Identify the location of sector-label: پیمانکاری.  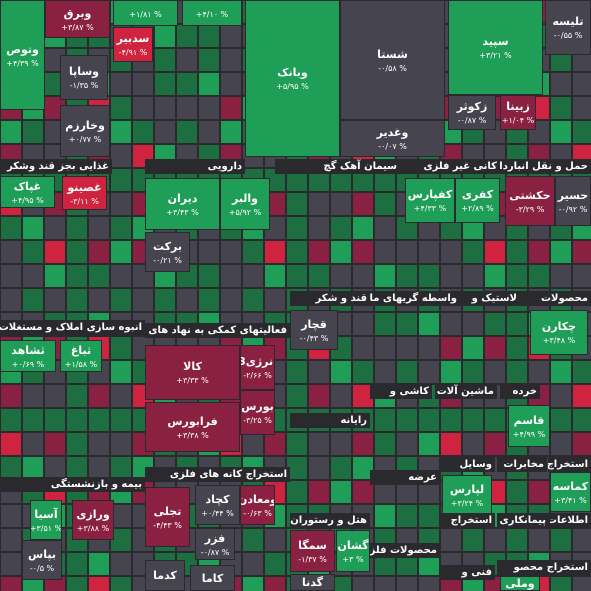
(523, 520).